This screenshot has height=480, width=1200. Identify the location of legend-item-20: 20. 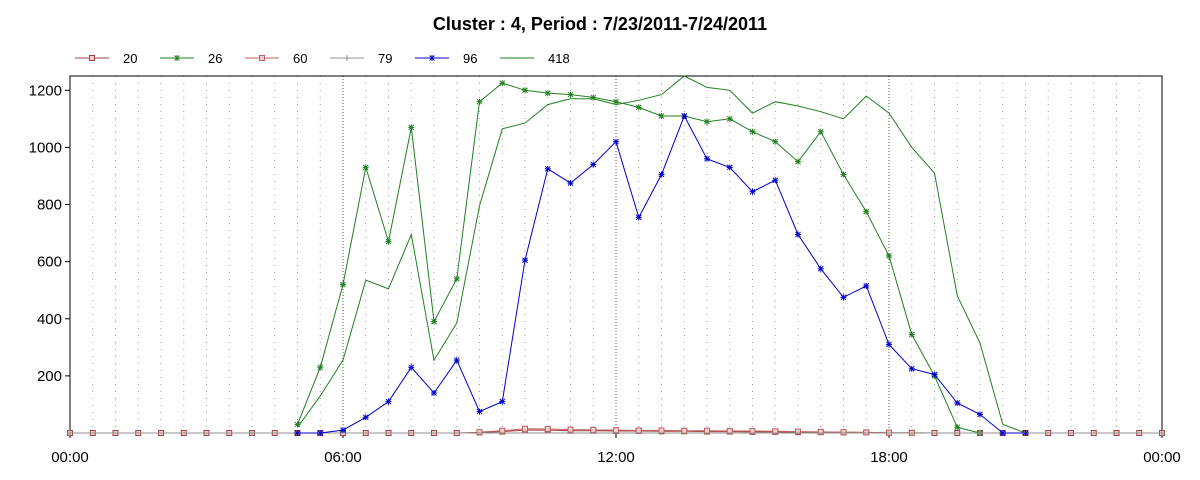
(106, 58).